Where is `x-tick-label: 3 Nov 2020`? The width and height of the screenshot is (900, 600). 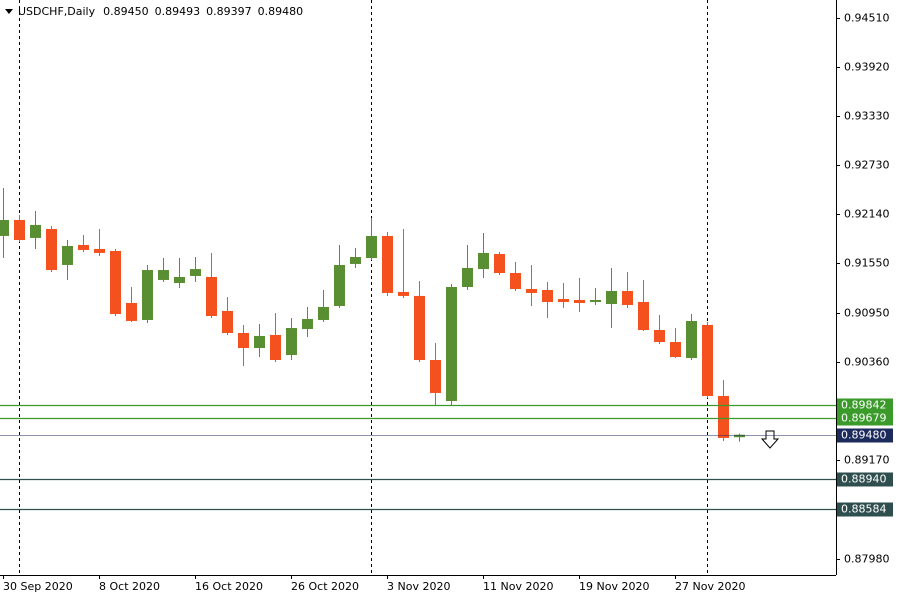 x-tick-label: 3 Nov 2020 is located at coordinates (418, 586).